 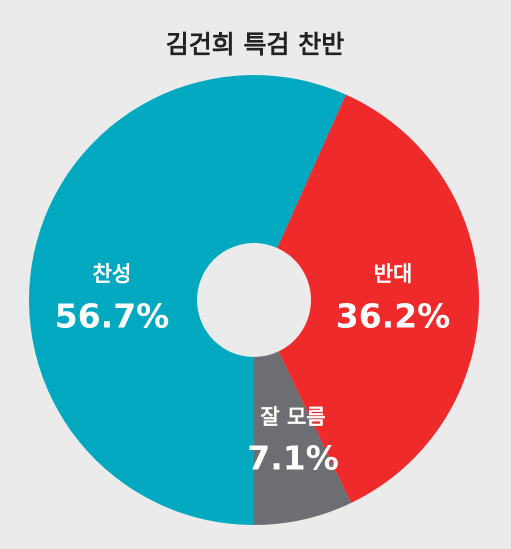 What do you see at coordinates (255, 44) in the screenshot?
I see `chart-title: 김건희 특검 찬반` at bounding box center [255, 44].